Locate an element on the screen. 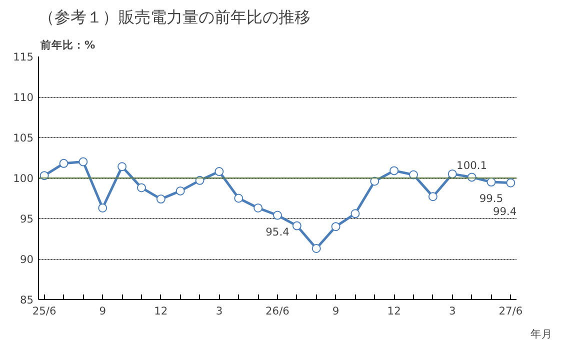 The width and height of the screenshot is (561, 345). chart-title: （参考１）販売電力量の前年比の推移 is located at coordinates (174, 17).